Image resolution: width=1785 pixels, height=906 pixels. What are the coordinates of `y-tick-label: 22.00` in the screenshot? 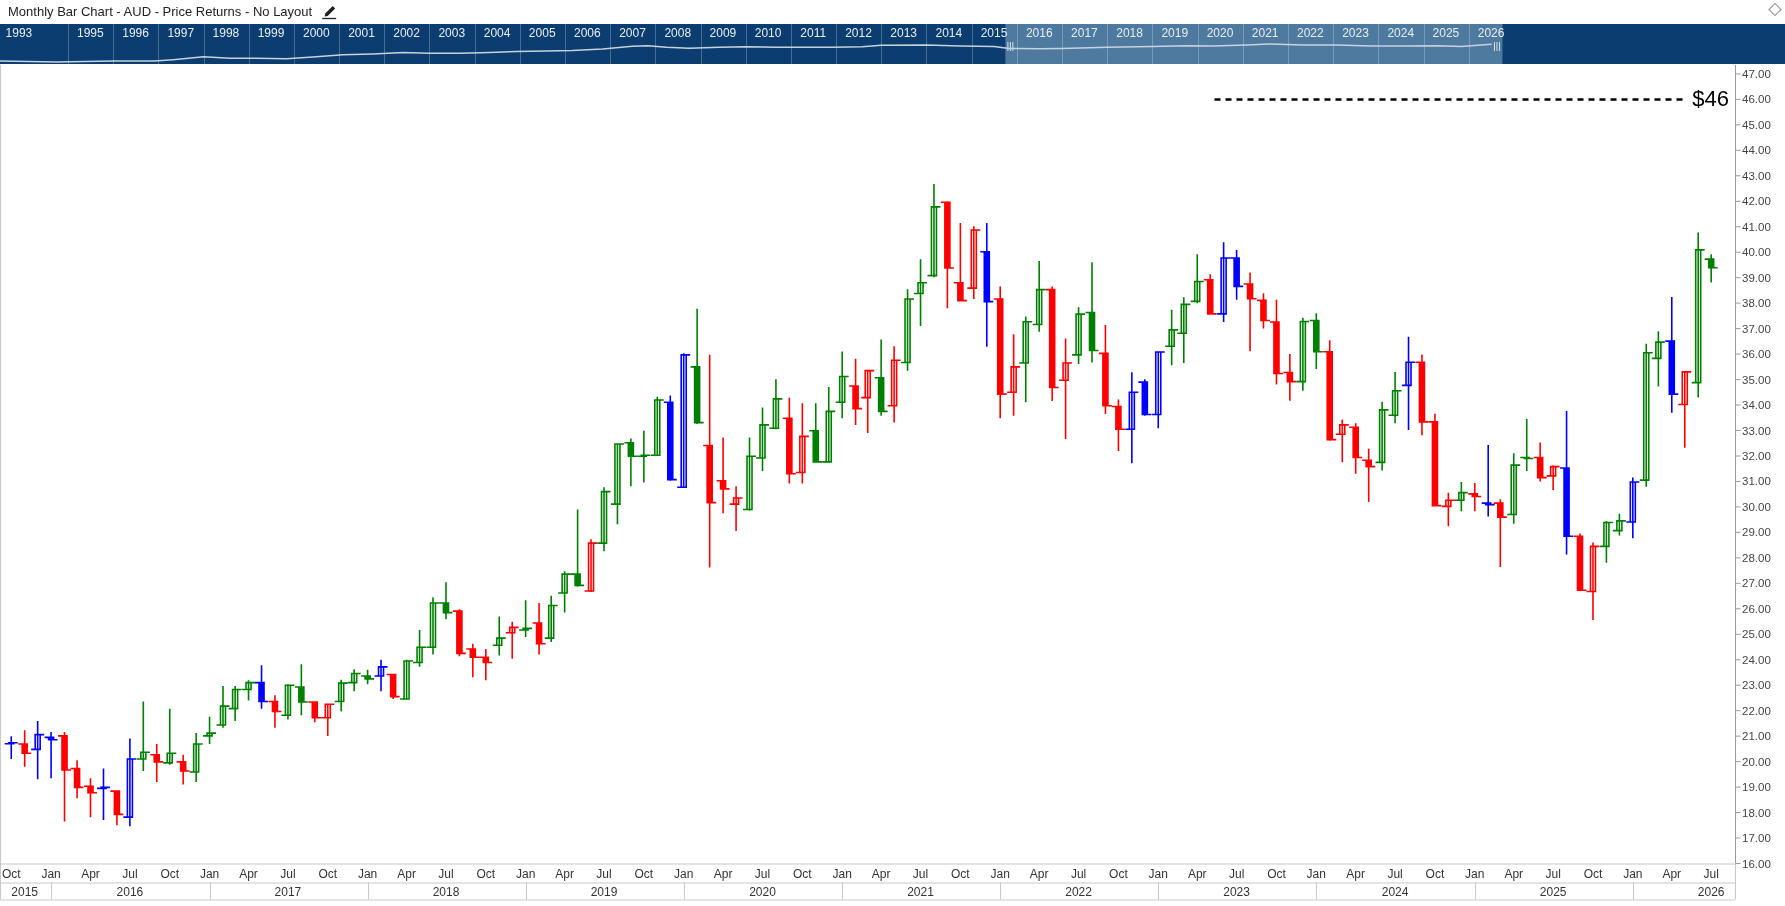 It's located at (1756, 710).